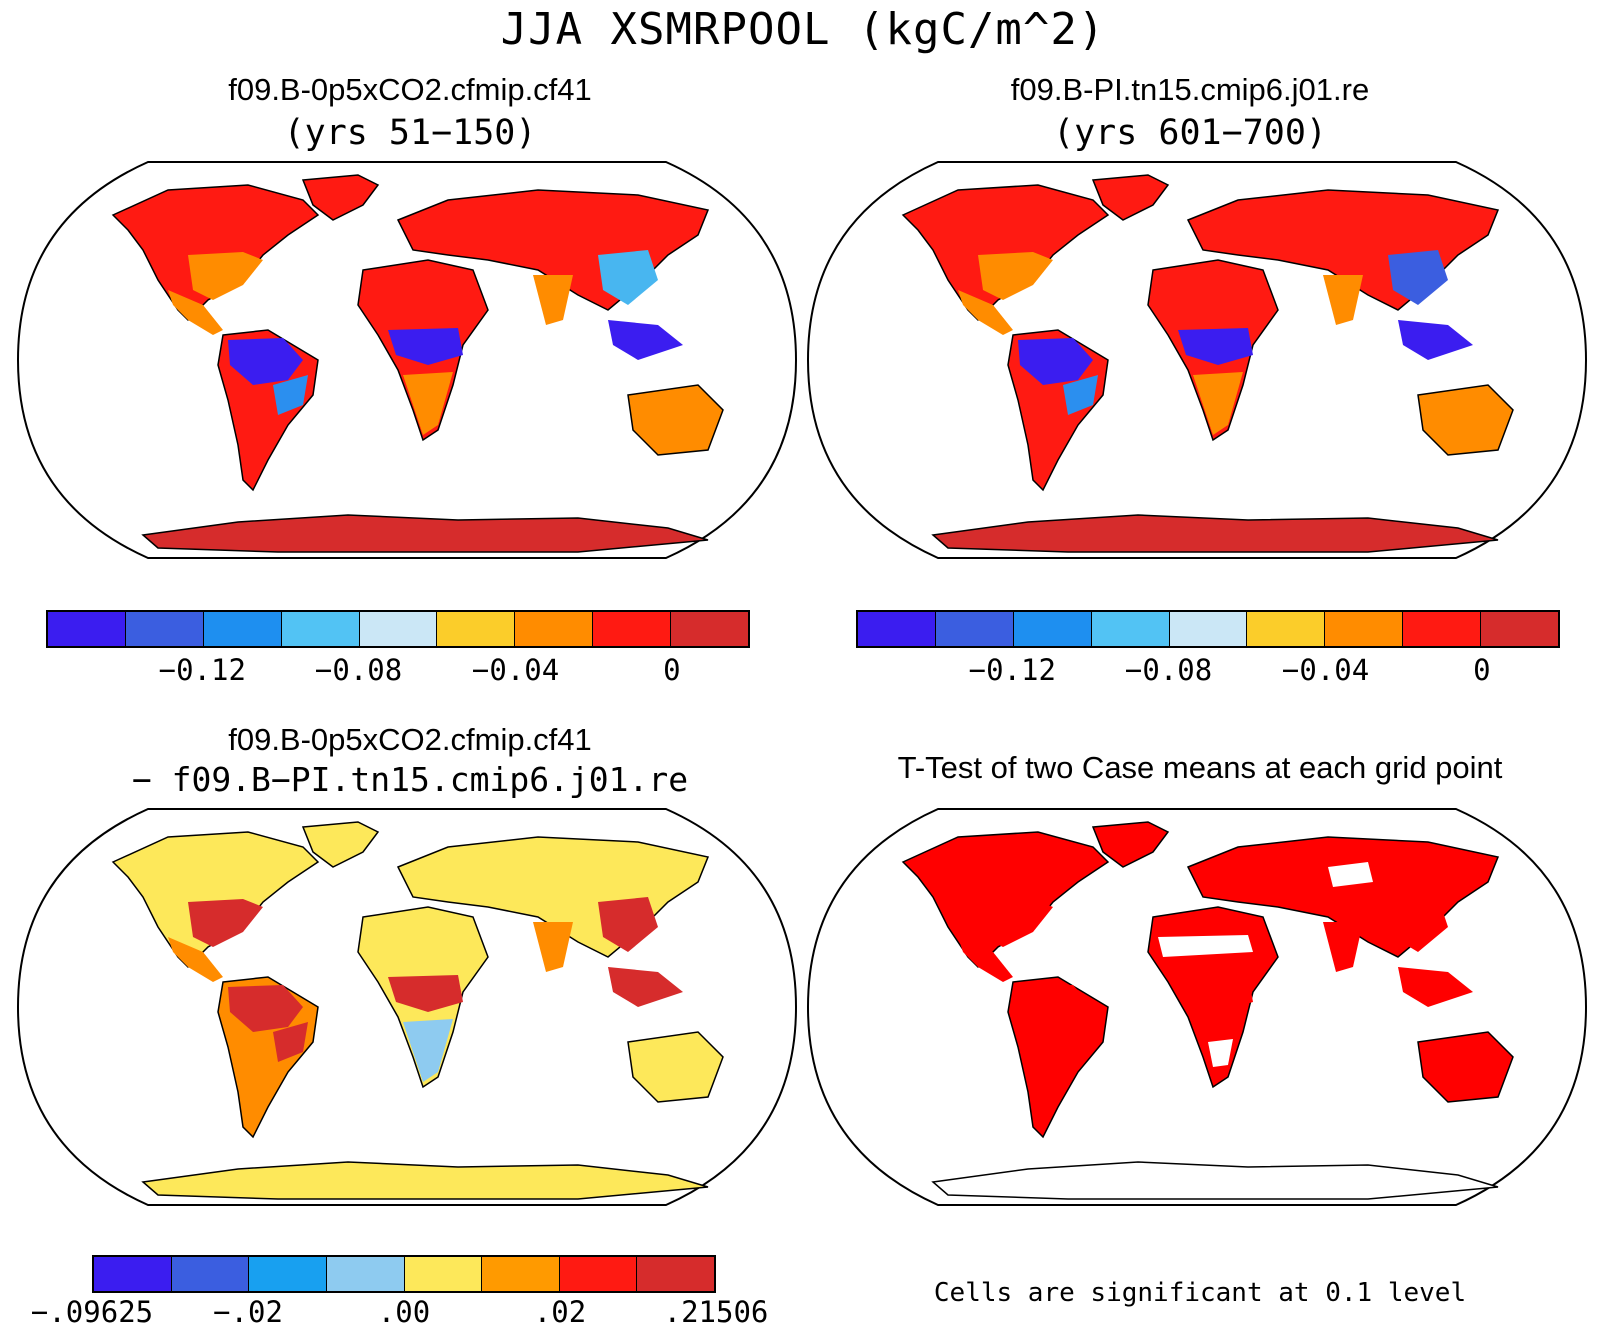  Describe the element at coordinates (410, 133) in the screenshot. I see `panel-subtitle-case1: (yrs 51−150)` at that location.